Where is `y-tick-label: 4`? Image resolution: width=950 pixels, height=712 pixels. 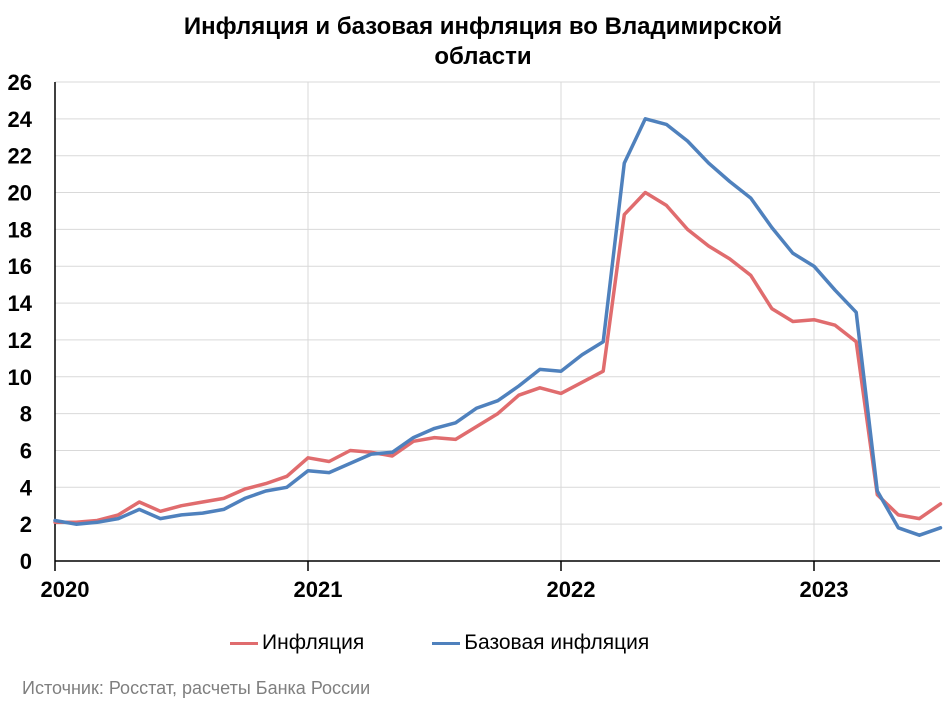
y-tick-label: 4 is located at coordinates (26, 487).